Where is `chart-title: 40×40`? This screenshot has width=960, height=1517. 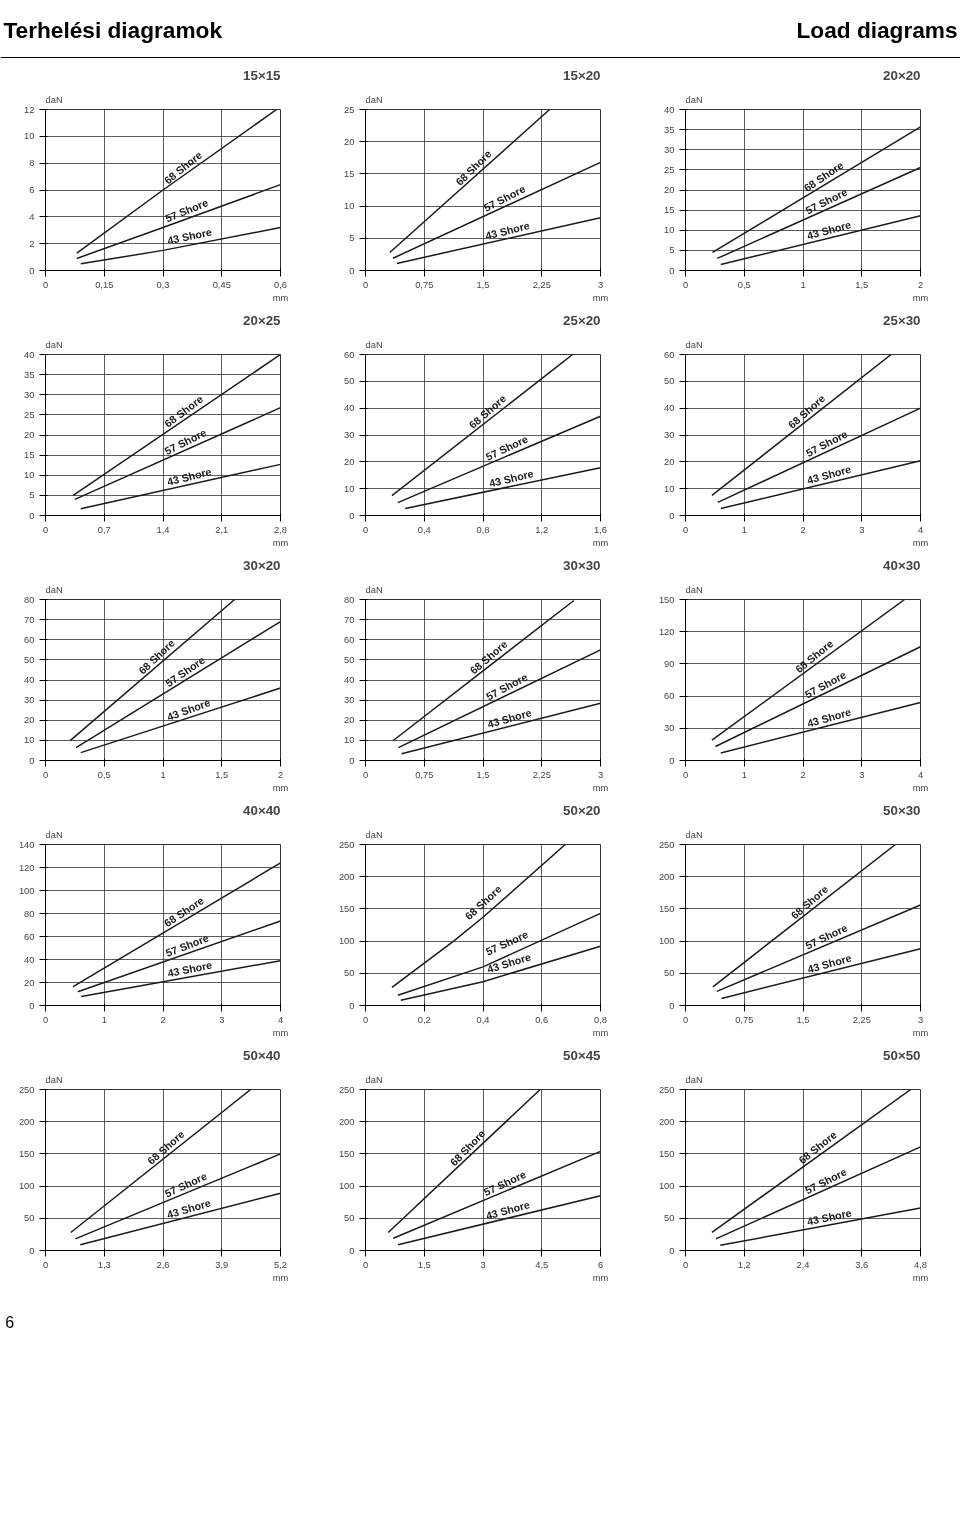 chart-title: 40×40 is located at coordinates (262, 810).